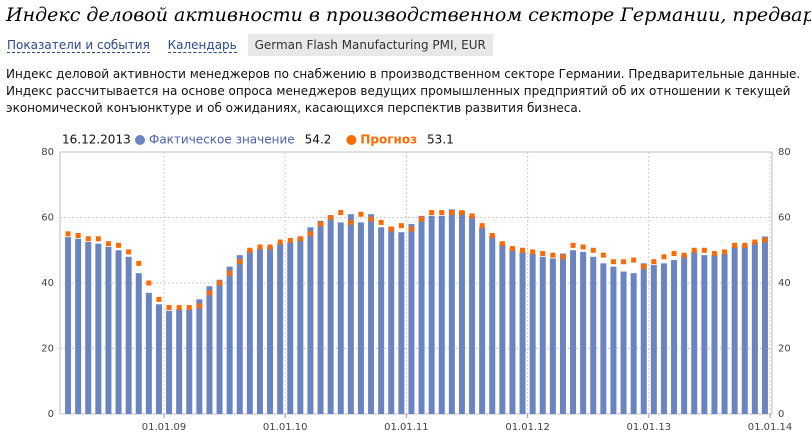 This screenshot has height=448, width=811. Describe the element at coordinates (47, 283) in the screenshot. I see `y-tick-label: 40` at that location.